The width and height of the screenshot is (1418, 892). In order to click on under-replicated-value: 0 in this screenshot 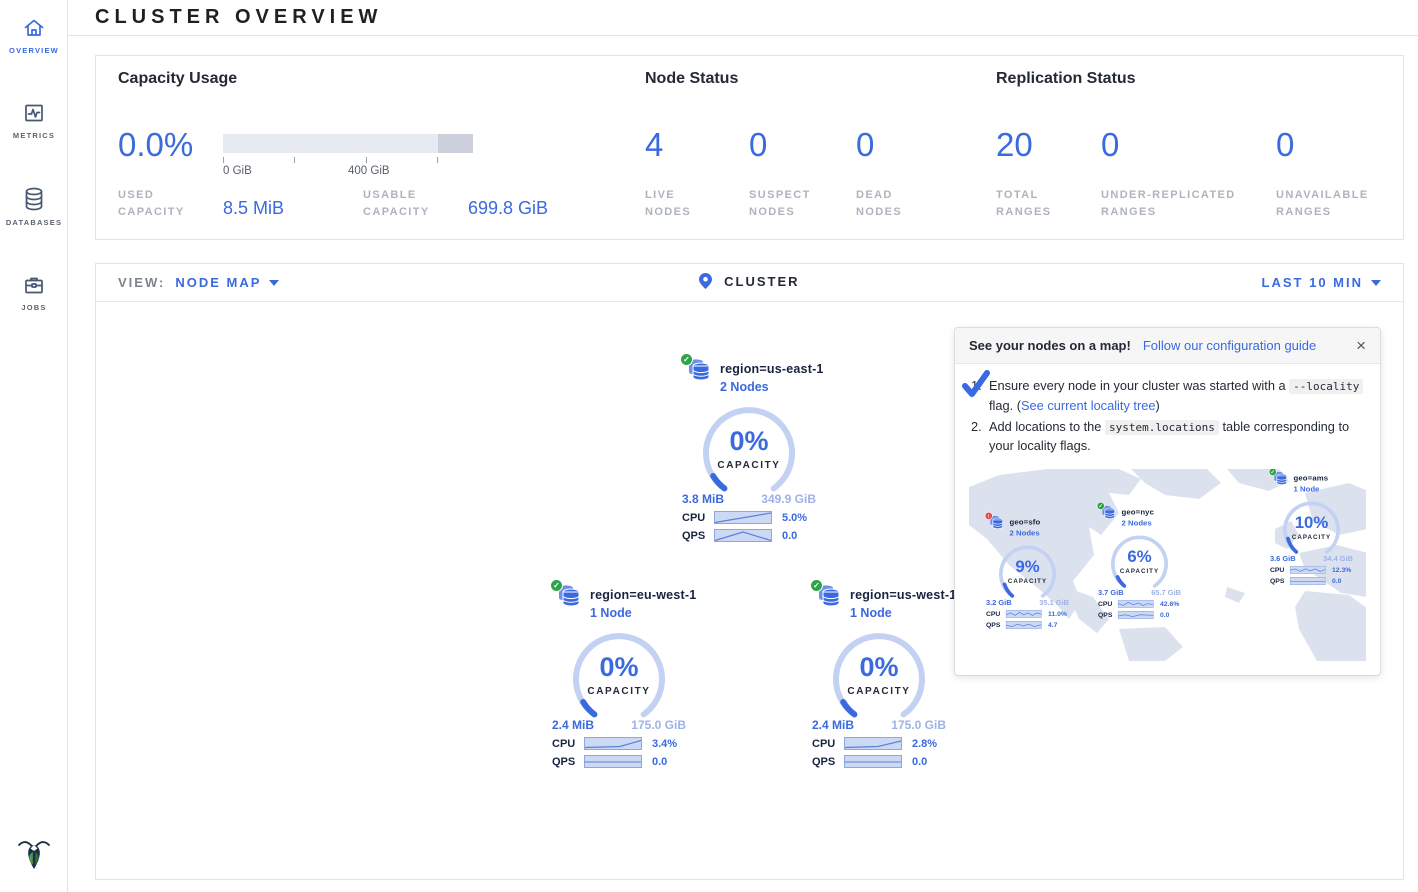, I will do `click(1110, 144)`.